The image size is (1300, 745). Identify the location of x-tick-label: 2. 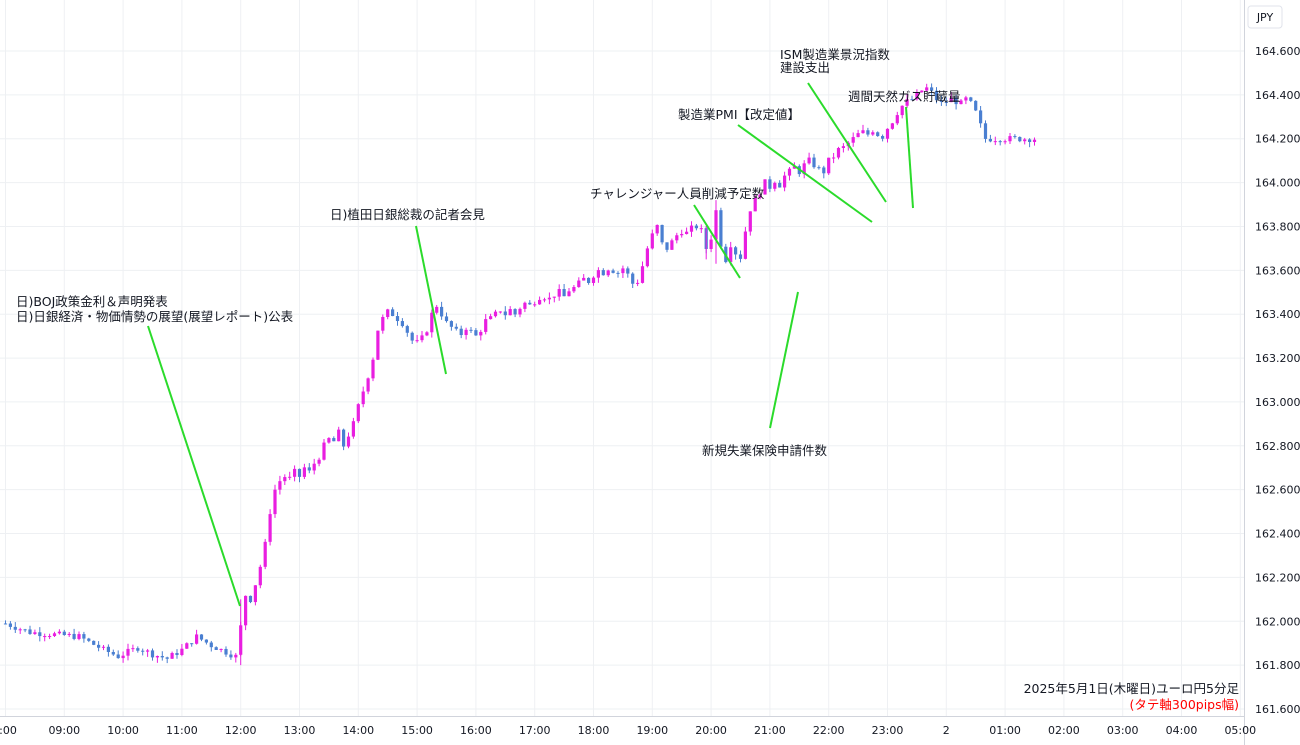
(946, 730).